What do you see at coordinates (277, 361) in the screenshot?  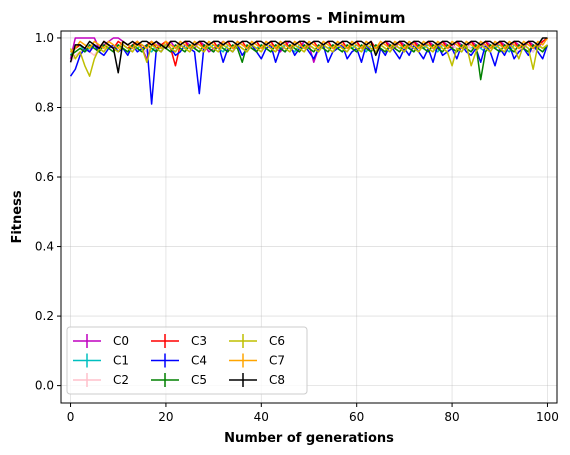 I see `legend-label: C7` at bounding box center [277, 361].